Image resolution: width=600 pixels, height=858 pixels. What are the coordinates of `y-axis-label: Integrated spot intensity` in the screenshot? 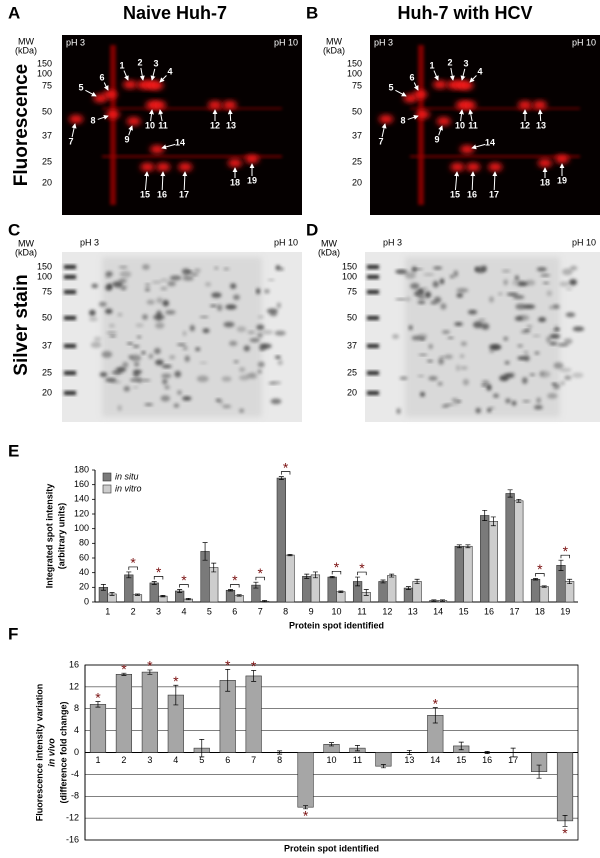 It's located at (49, 536).